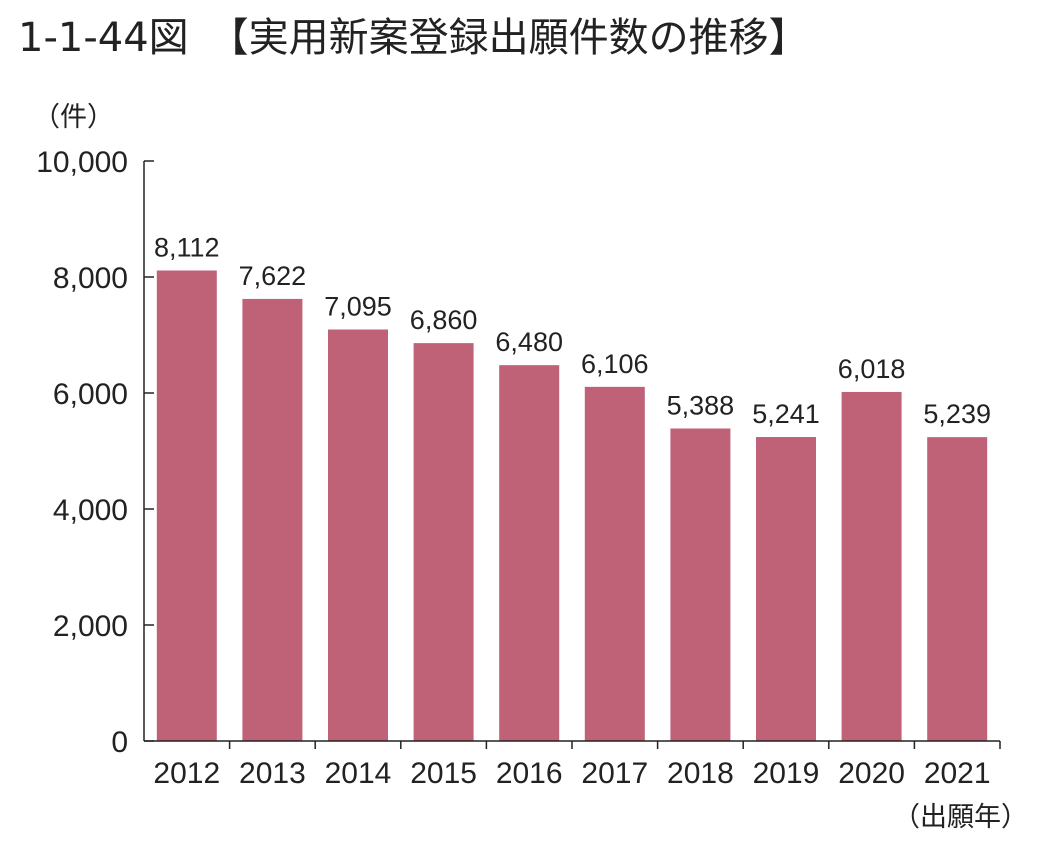 This screenshot has height=847, width=1040. I want to click on y-axis-unit-label: （件）, so click(73, 117).